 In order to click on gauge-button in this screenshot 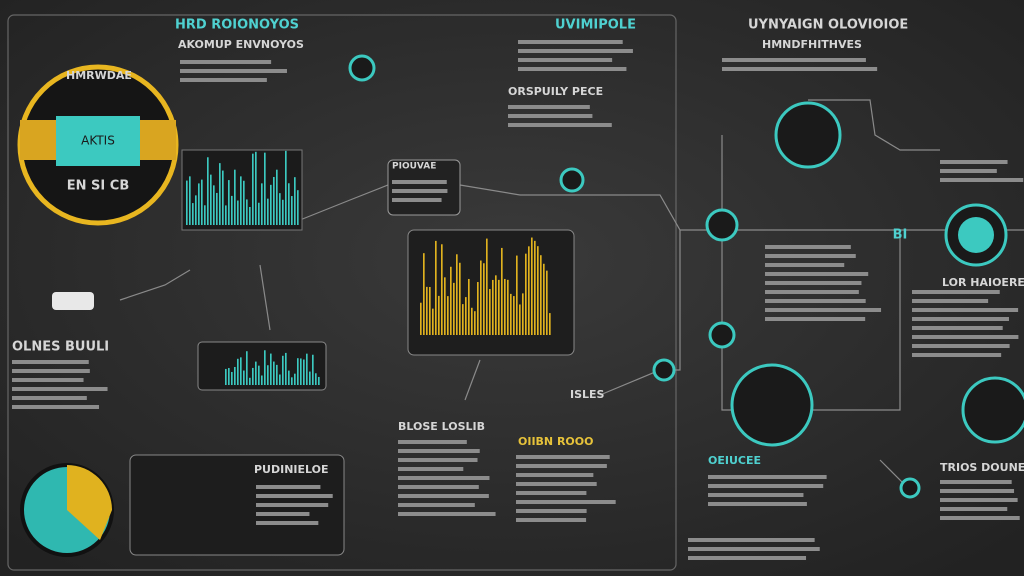, I will do `click(98, 141)`.